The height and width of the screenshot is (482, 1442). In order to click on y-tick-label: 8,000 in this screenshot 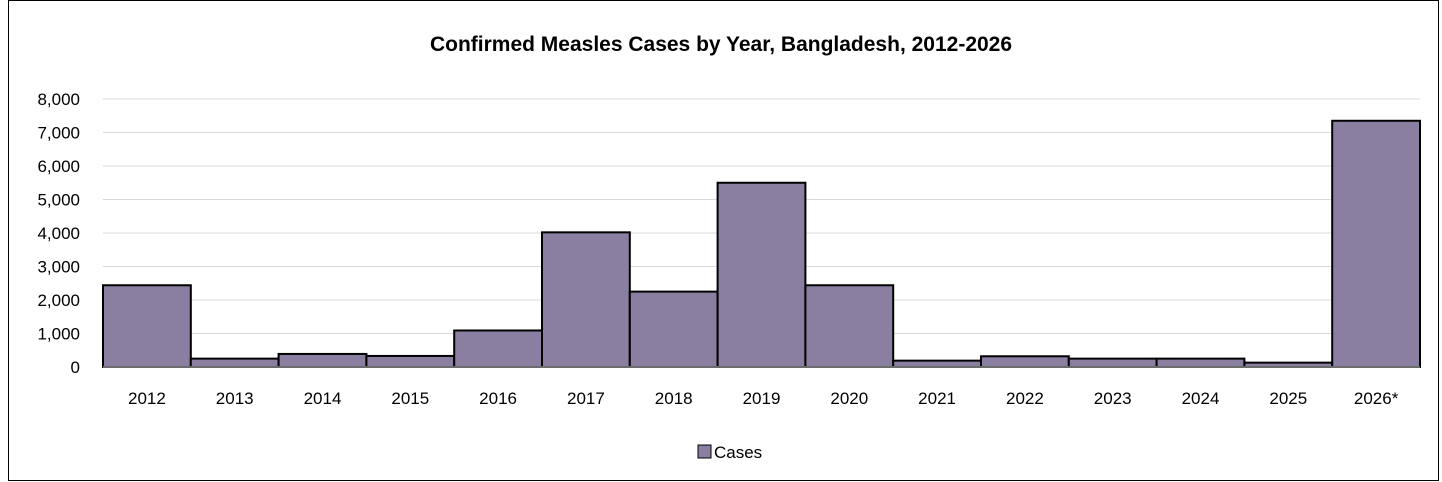, I will do `click(58, 99)`.